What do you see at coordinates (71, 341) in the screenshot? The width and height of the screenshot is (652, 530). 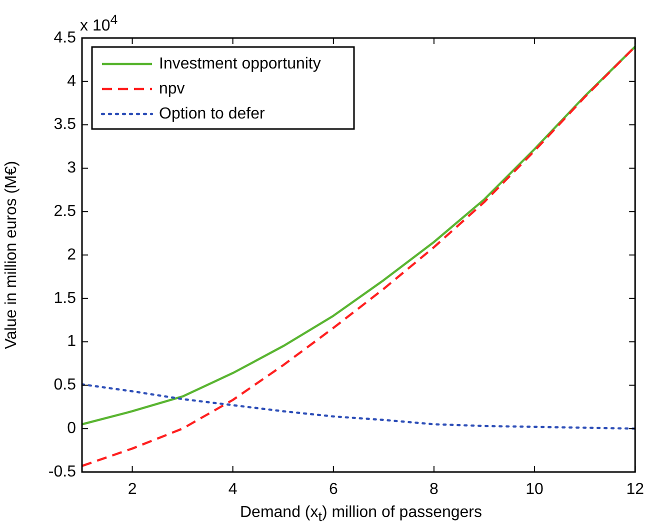 I see `y-tick-label: 1` at bounding box center [71, 341].